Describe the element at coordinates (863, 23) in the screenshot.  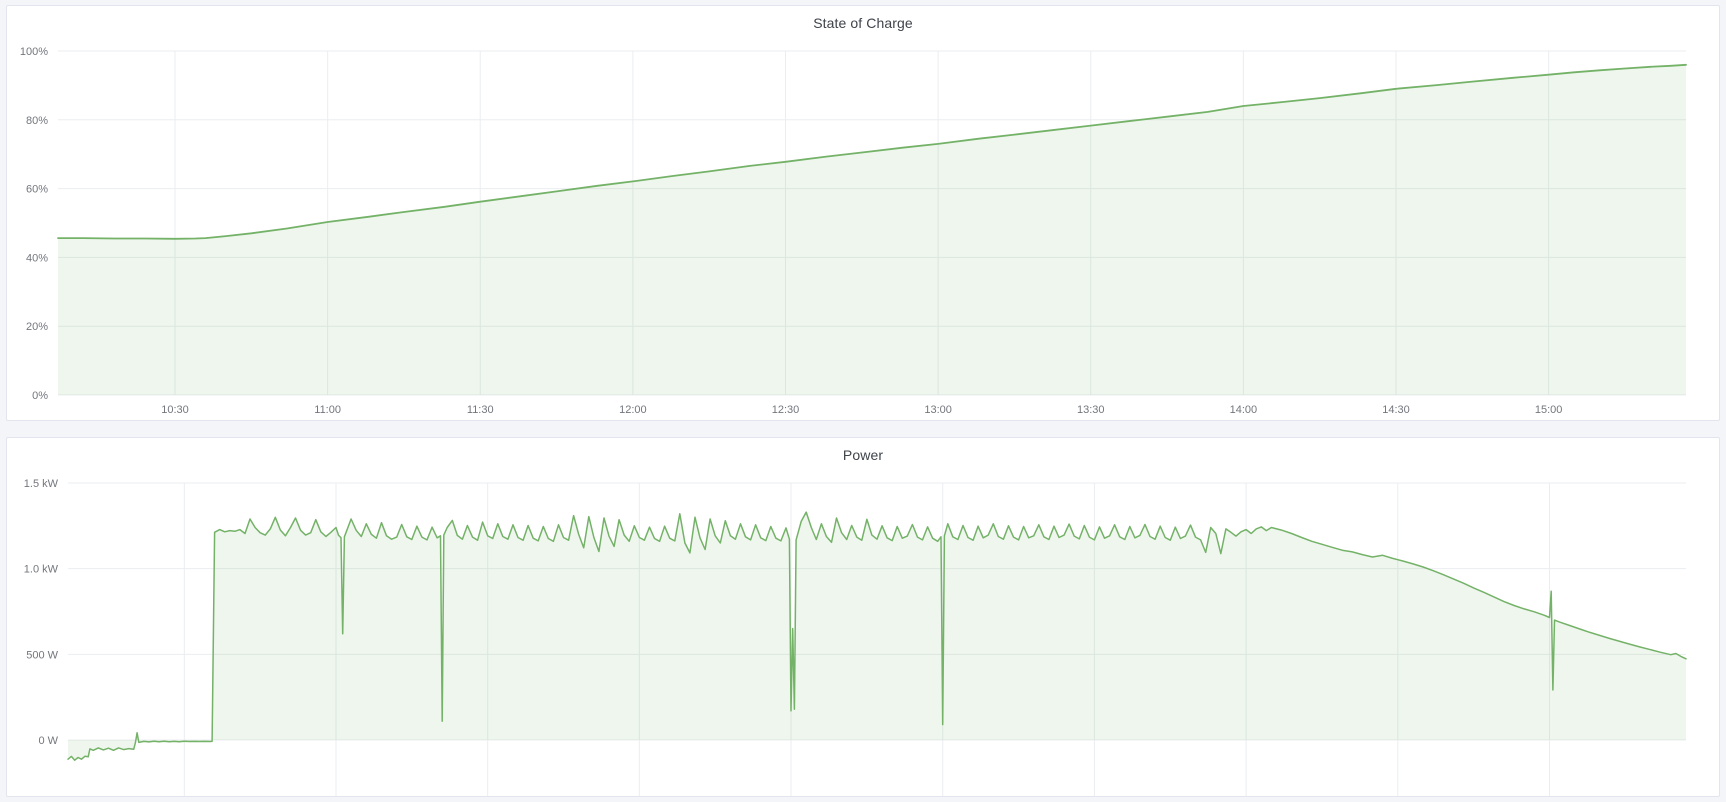
I see `panel-title-state-of-charge: State of Charge` at that location.